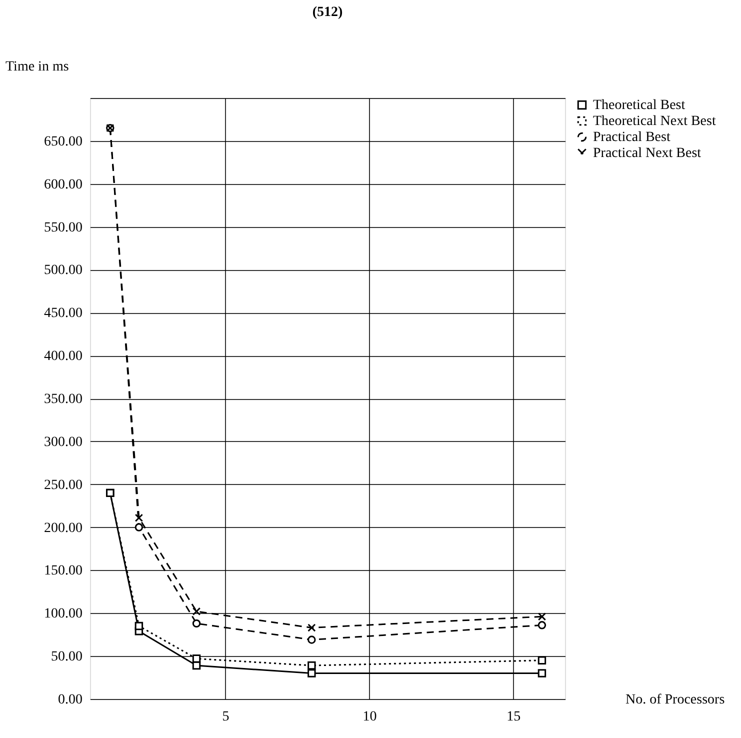 Image resolution: width=741 pixels, height=738 pixels. What do you see at coordinates (513, 717) in the screenshot?
I see `x-tick-label: 15` at bounding box center [513, 717].